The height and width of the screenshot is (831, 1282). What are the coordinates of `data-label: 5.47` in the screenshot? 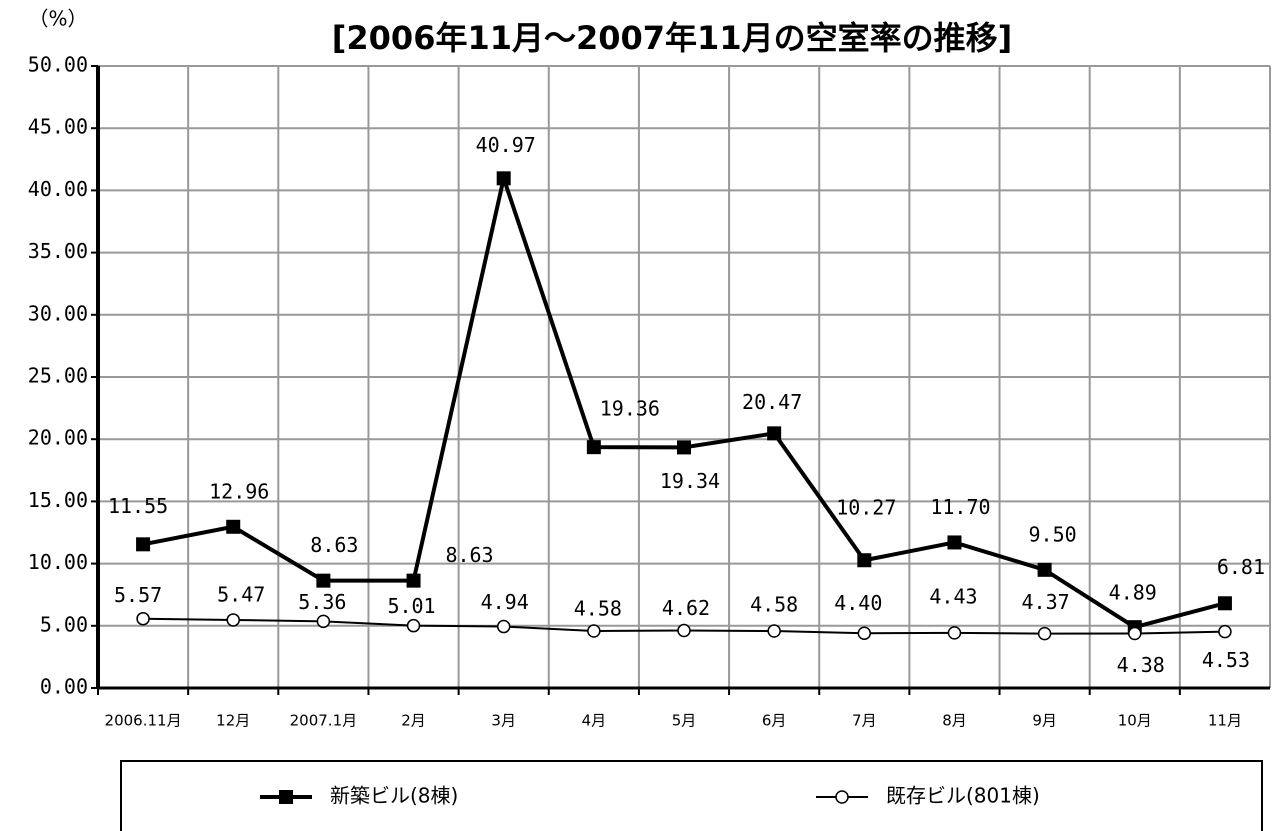 It's located at (241, 594).